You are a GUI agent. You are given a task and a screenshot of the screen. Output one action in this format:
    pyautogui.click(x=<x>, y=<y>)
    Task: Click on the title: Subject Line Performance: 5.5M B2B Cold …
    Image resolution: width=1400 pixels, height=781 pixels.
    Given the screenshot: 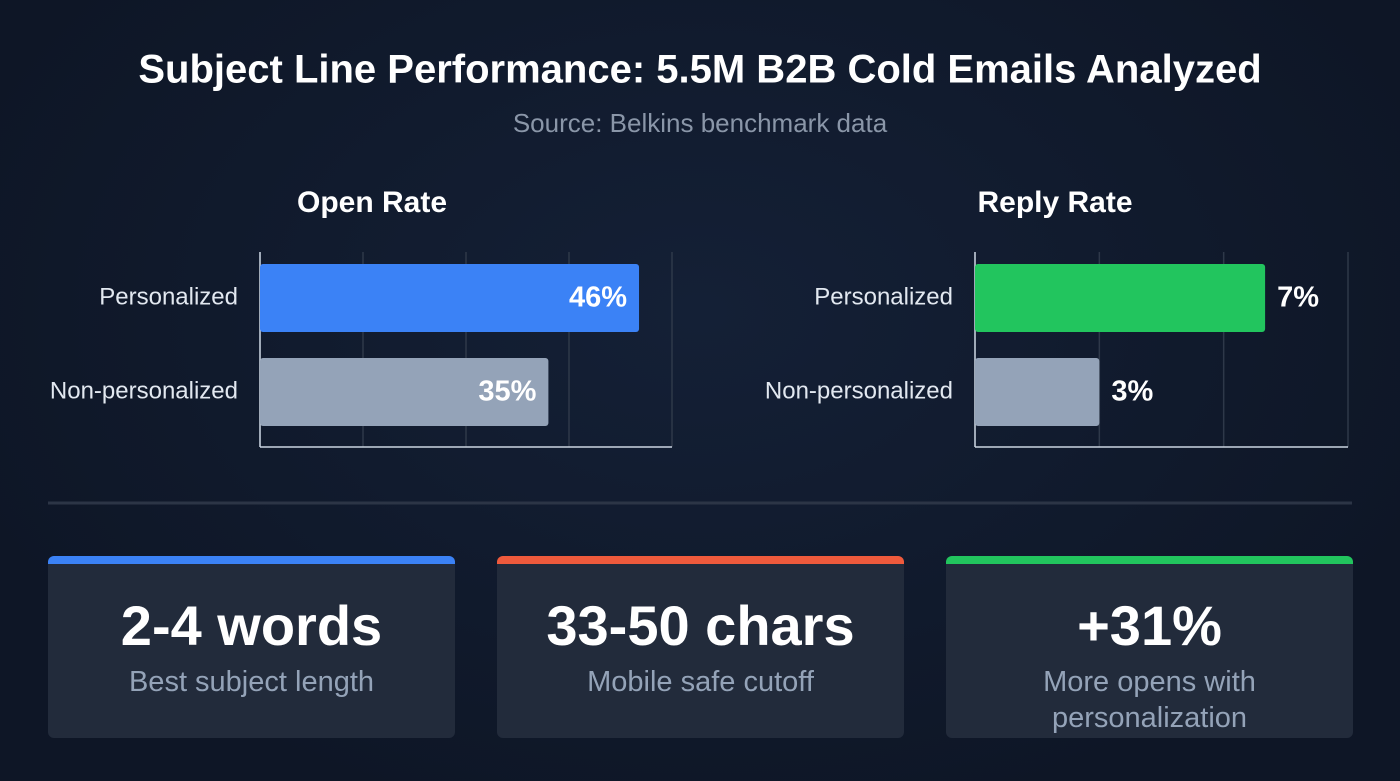 What is the action you would take?
    pyautogui.click(x=699, y=70)
    